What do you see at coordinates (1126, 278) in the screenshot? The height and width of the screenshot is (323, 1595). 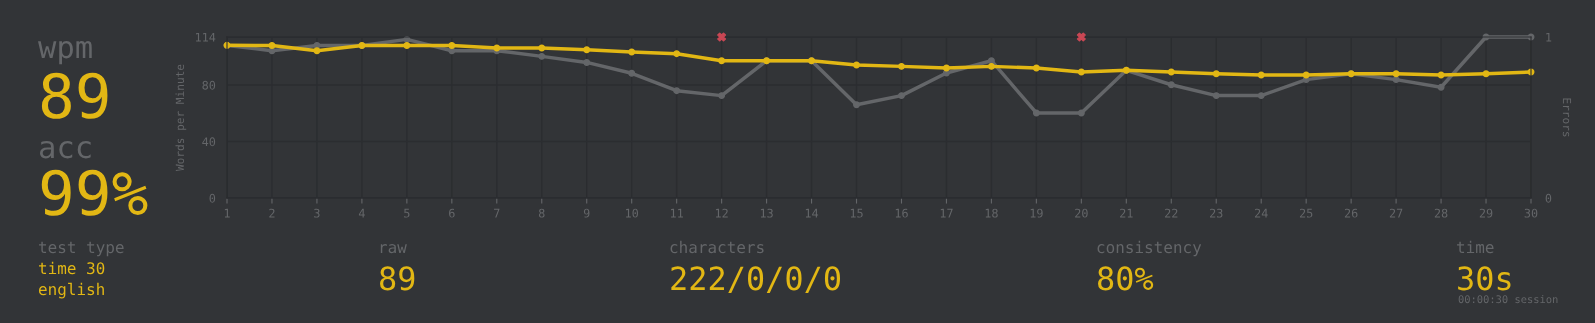 I see `text: 80%` at bounding box center [1126, 278].